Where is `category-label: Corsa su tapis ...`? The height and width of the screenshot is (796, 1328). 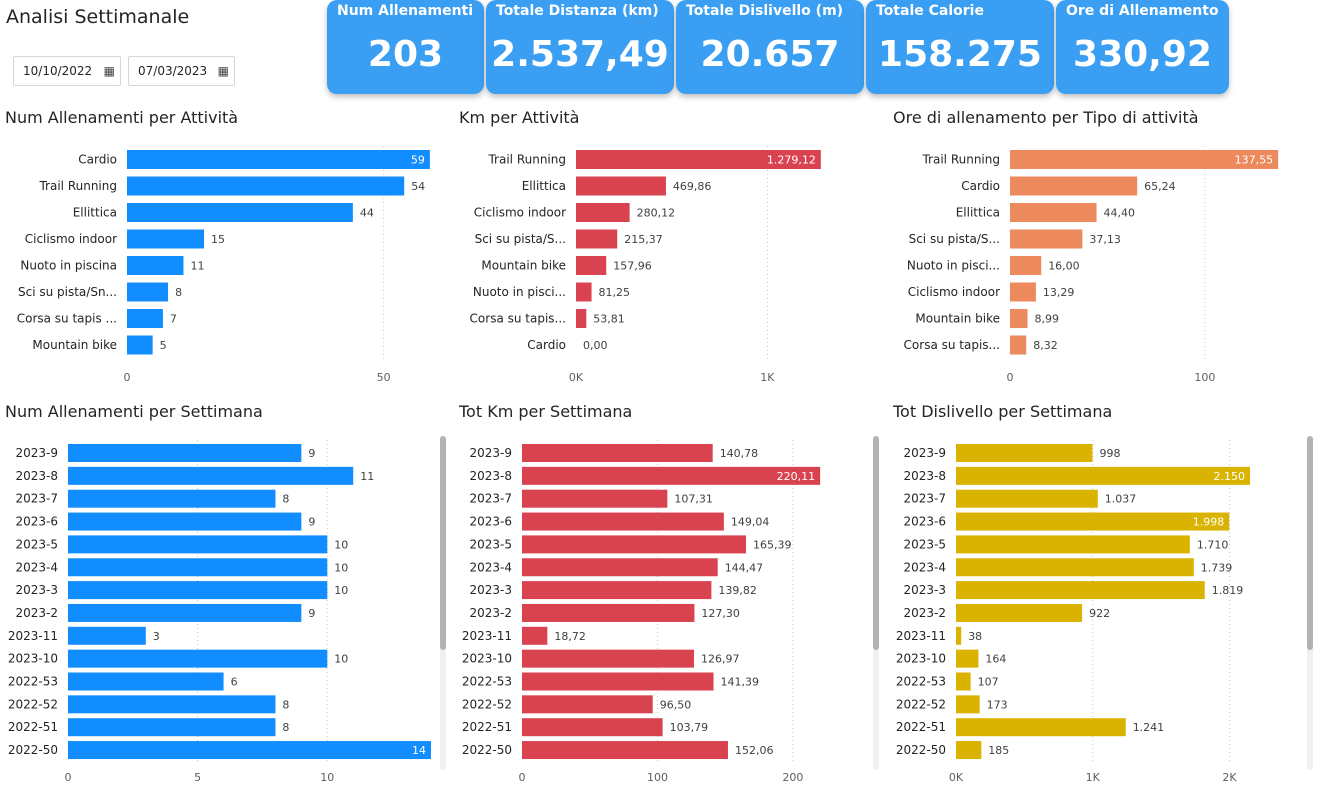 category-label: Corsa su tapis ... is located at coordinates (67, 319).